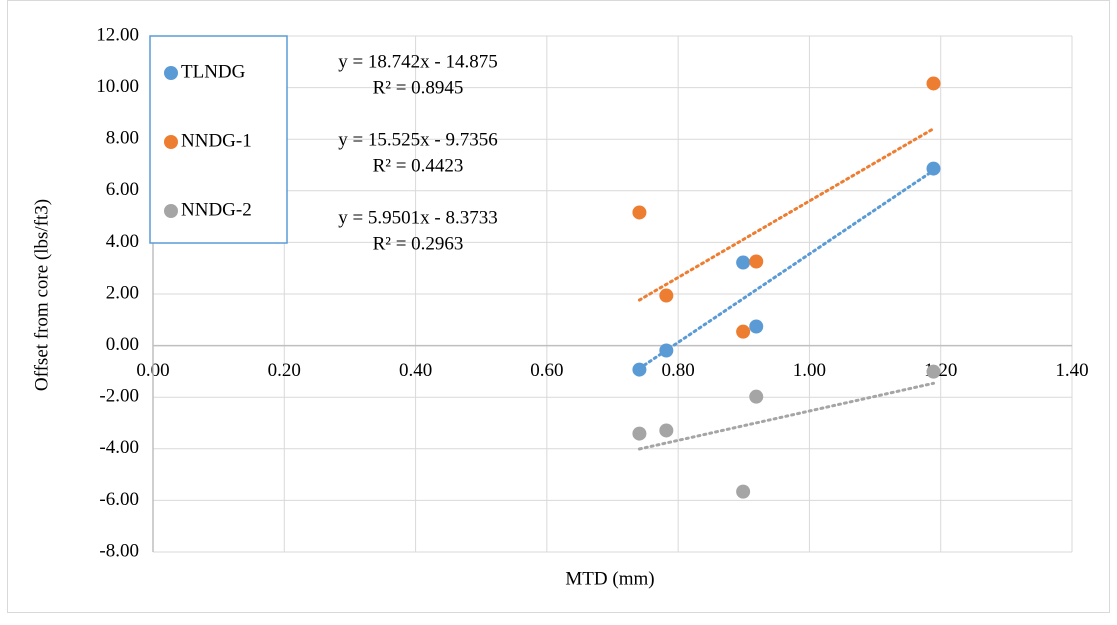  What do you see at coordinates (678, 370) in the screenshot?
I see `x-tick-label: 0.80` at bounding box center [678, 370].